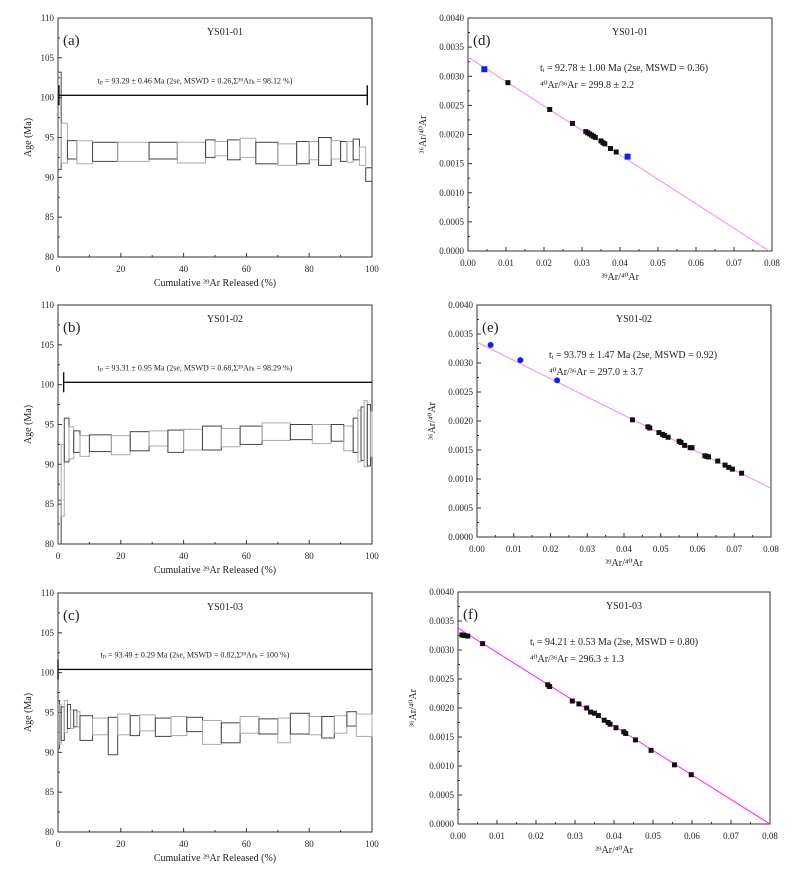 This screenshot has height=878, width=800. Describe the element at coordinates (28, 712) in the screenshot. I see `y-axis-label: Age (Ma)` at that location.